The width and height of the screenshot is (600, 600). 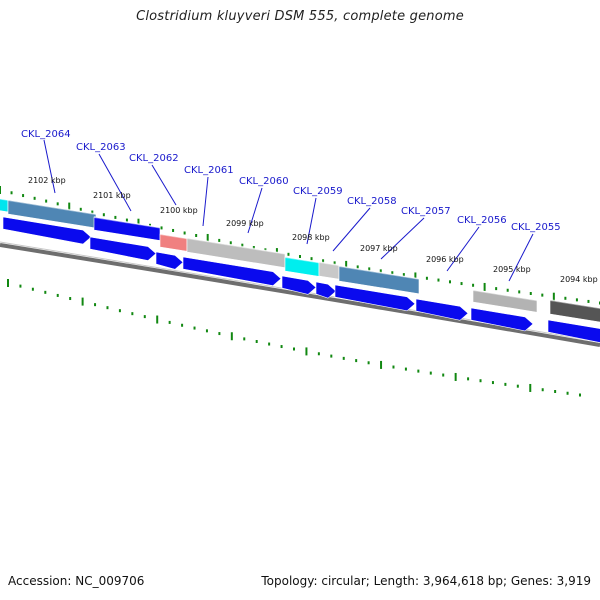 What do you see at coordinates (579, 279) in the screenshot?
I see `kbp-label: 2094 kbp` at bounding box center [579, 279].